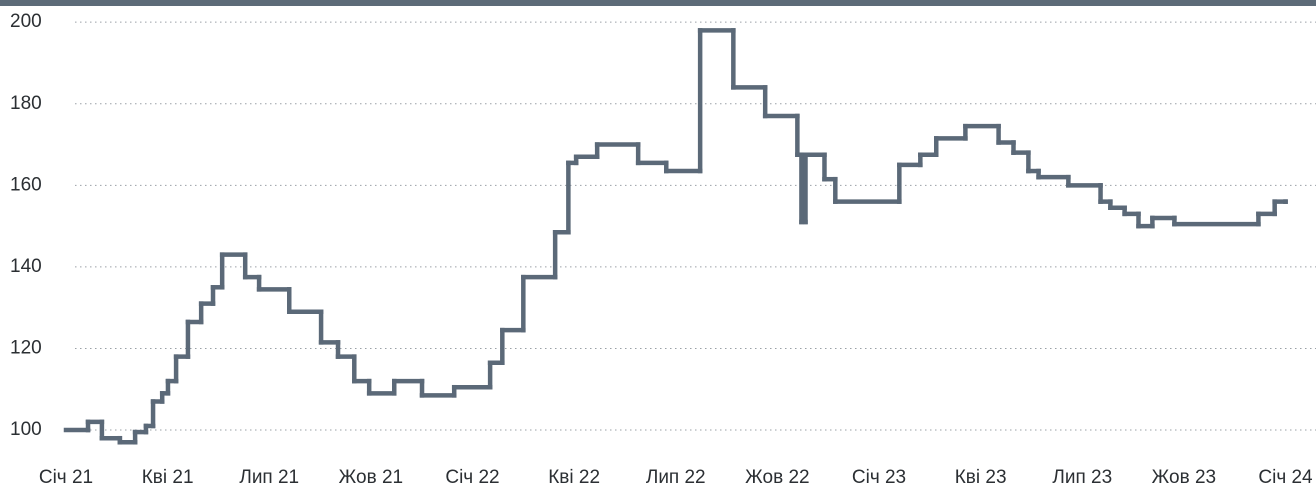 This screenshot has height=490, width=1316. I want to click on x-tick-label: Січ 21, so click(66, 477).